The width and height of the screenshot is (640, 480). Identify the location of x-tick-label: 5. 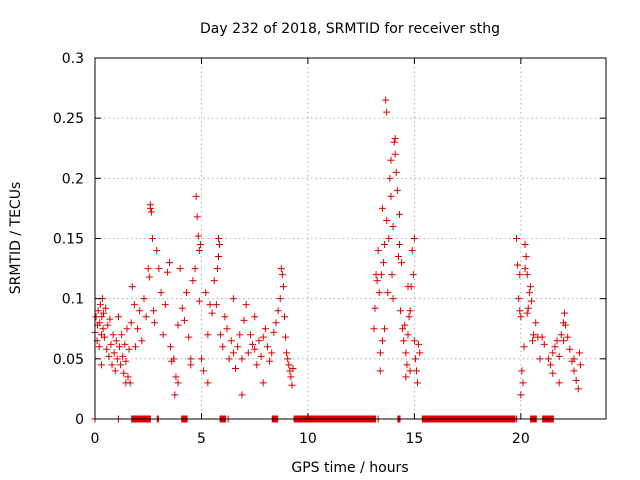
(201, 439).